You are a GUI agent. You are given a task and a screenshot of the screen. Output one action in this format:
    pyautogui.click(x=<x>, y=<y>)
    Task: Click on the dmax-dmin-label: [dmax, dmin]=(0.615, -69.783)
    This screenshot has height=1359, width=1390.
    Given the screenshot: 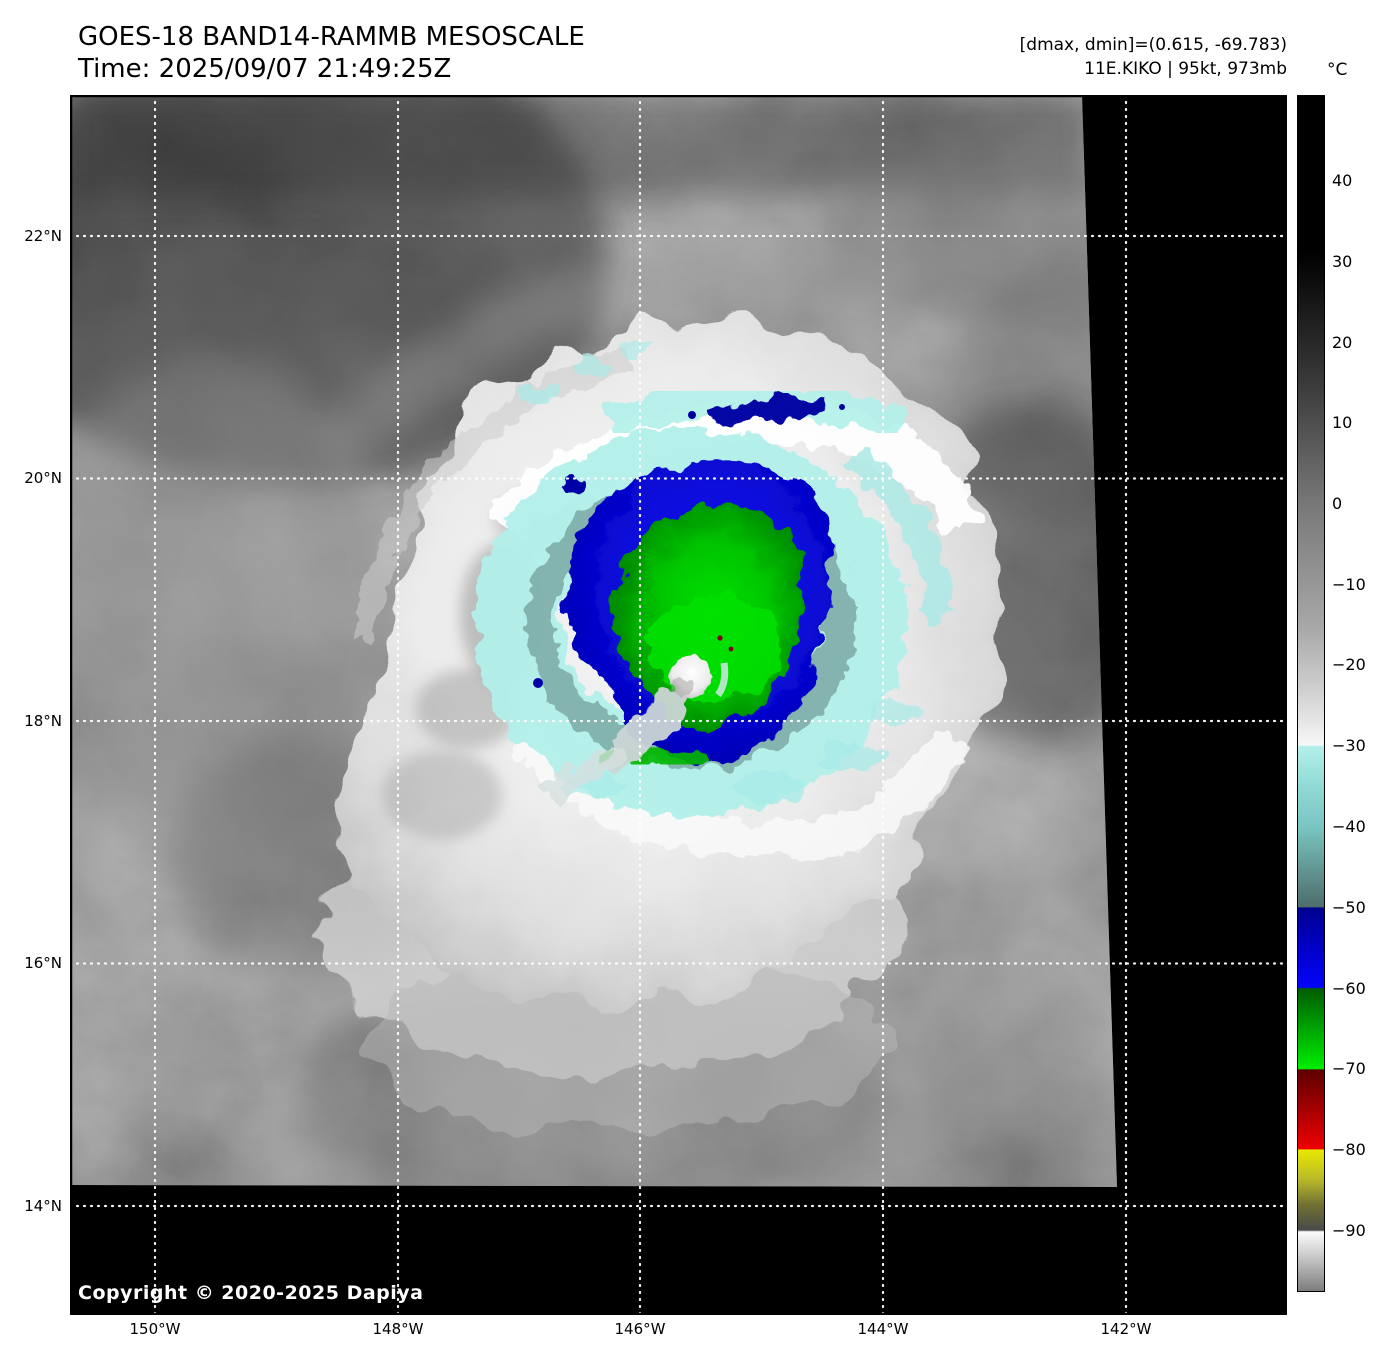 What is the action you would take?
    pyautogui.click(x=1153, y=45)
    